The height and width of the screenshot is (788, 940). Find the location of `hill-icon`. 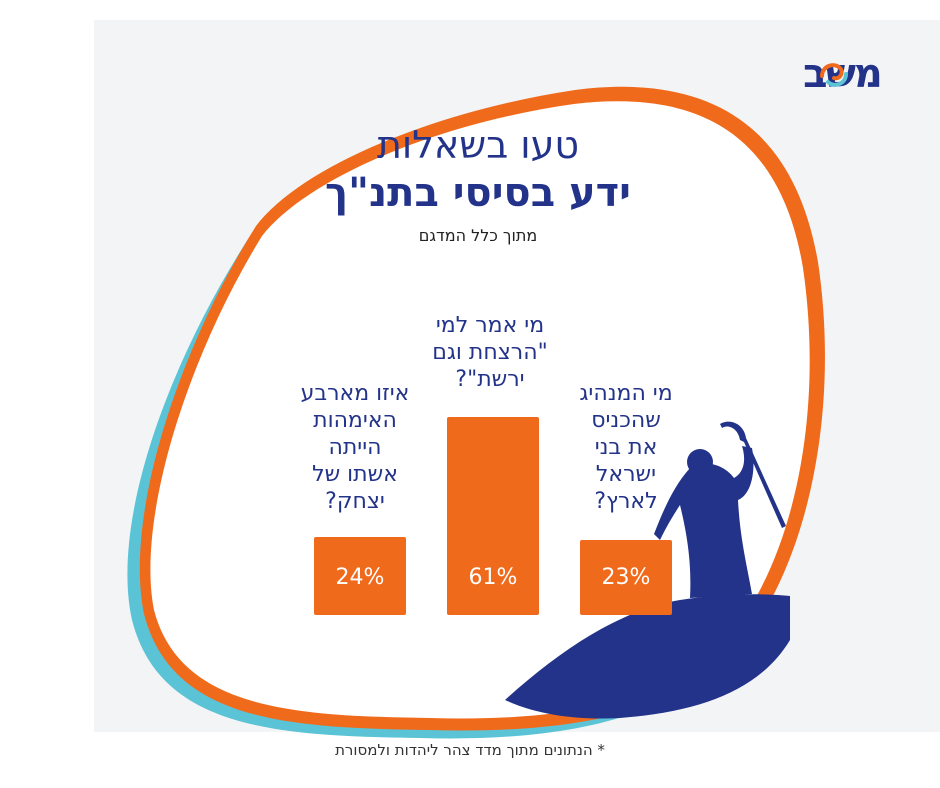

hill-icon is located at coordinates (647, 656).